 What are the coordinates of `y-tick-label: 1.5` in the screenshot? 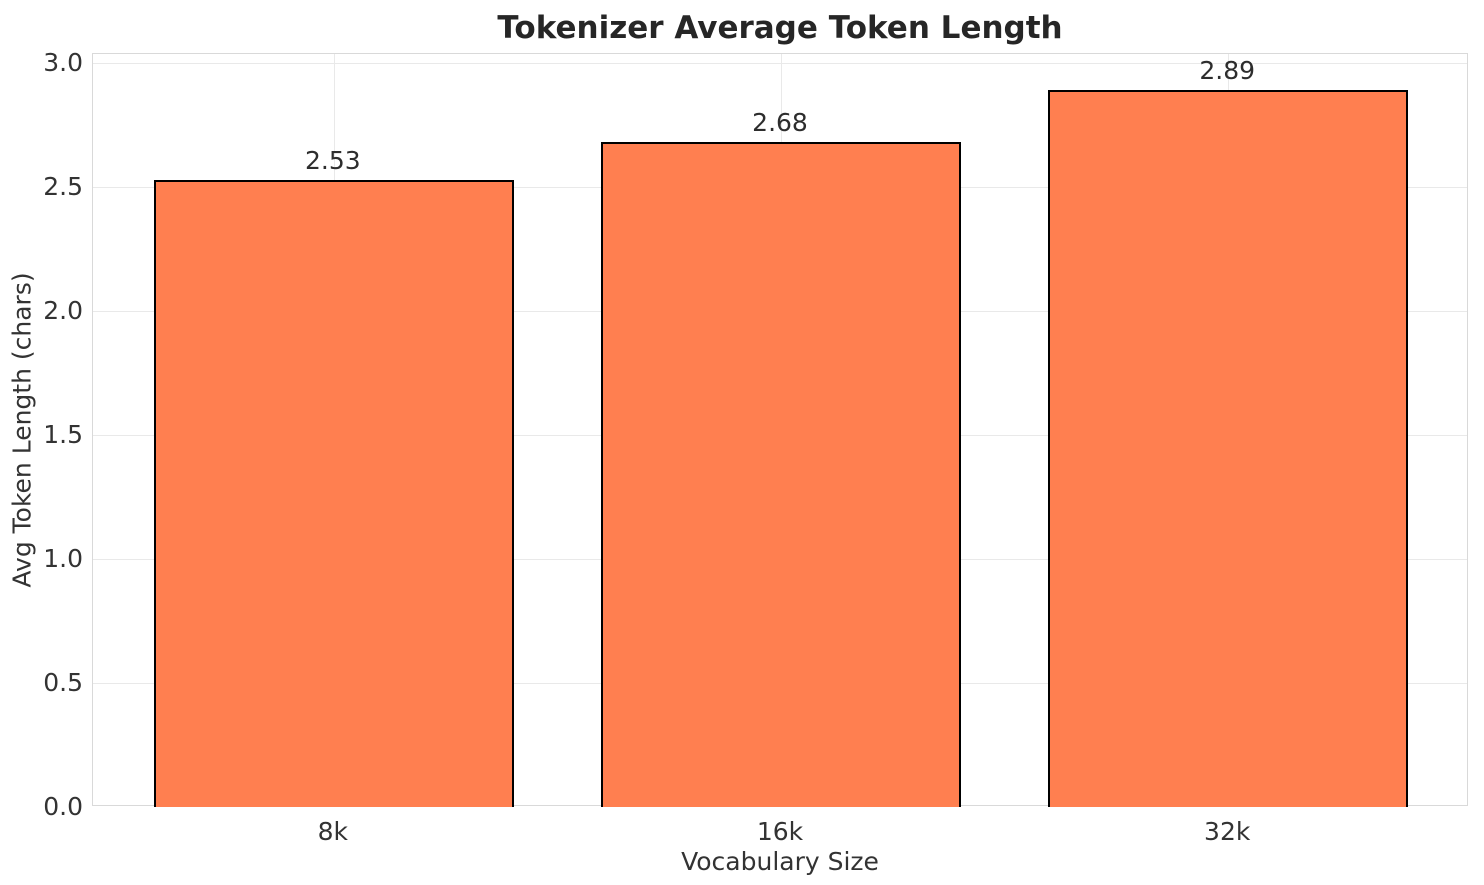 It's located at (63, 434).